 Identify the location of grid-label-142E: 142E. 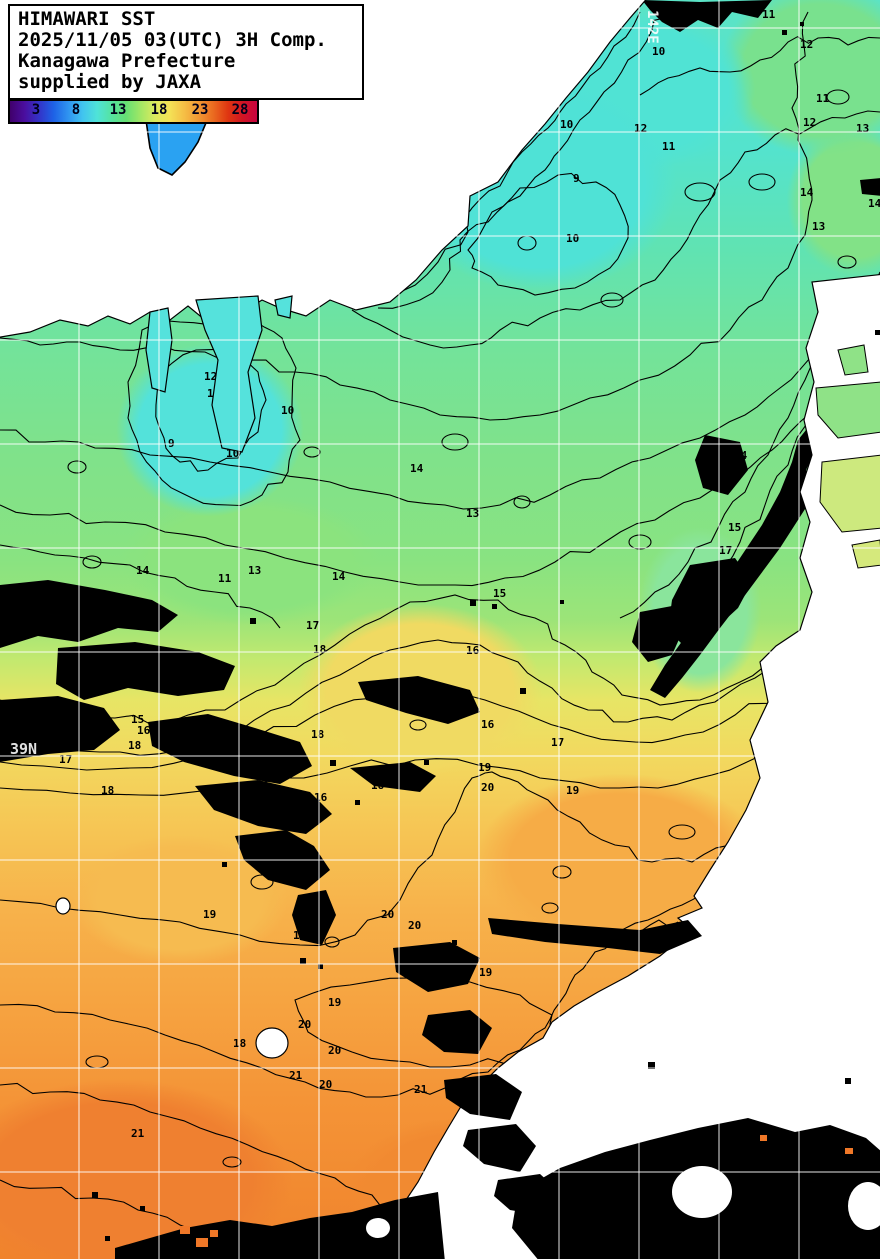
(652, 27).